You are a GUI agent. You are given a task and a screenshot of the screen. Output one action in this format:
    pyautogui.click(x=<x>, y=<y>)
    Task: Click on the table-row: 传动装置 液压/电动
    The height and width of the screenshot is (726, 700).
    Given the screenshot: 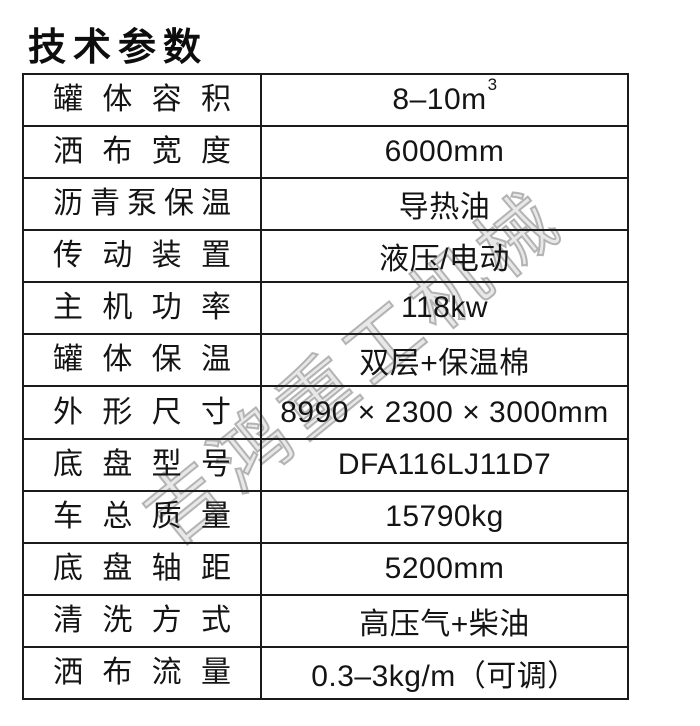 What is the action you would take?
    pyautogui.click(x=325, y=256)
    